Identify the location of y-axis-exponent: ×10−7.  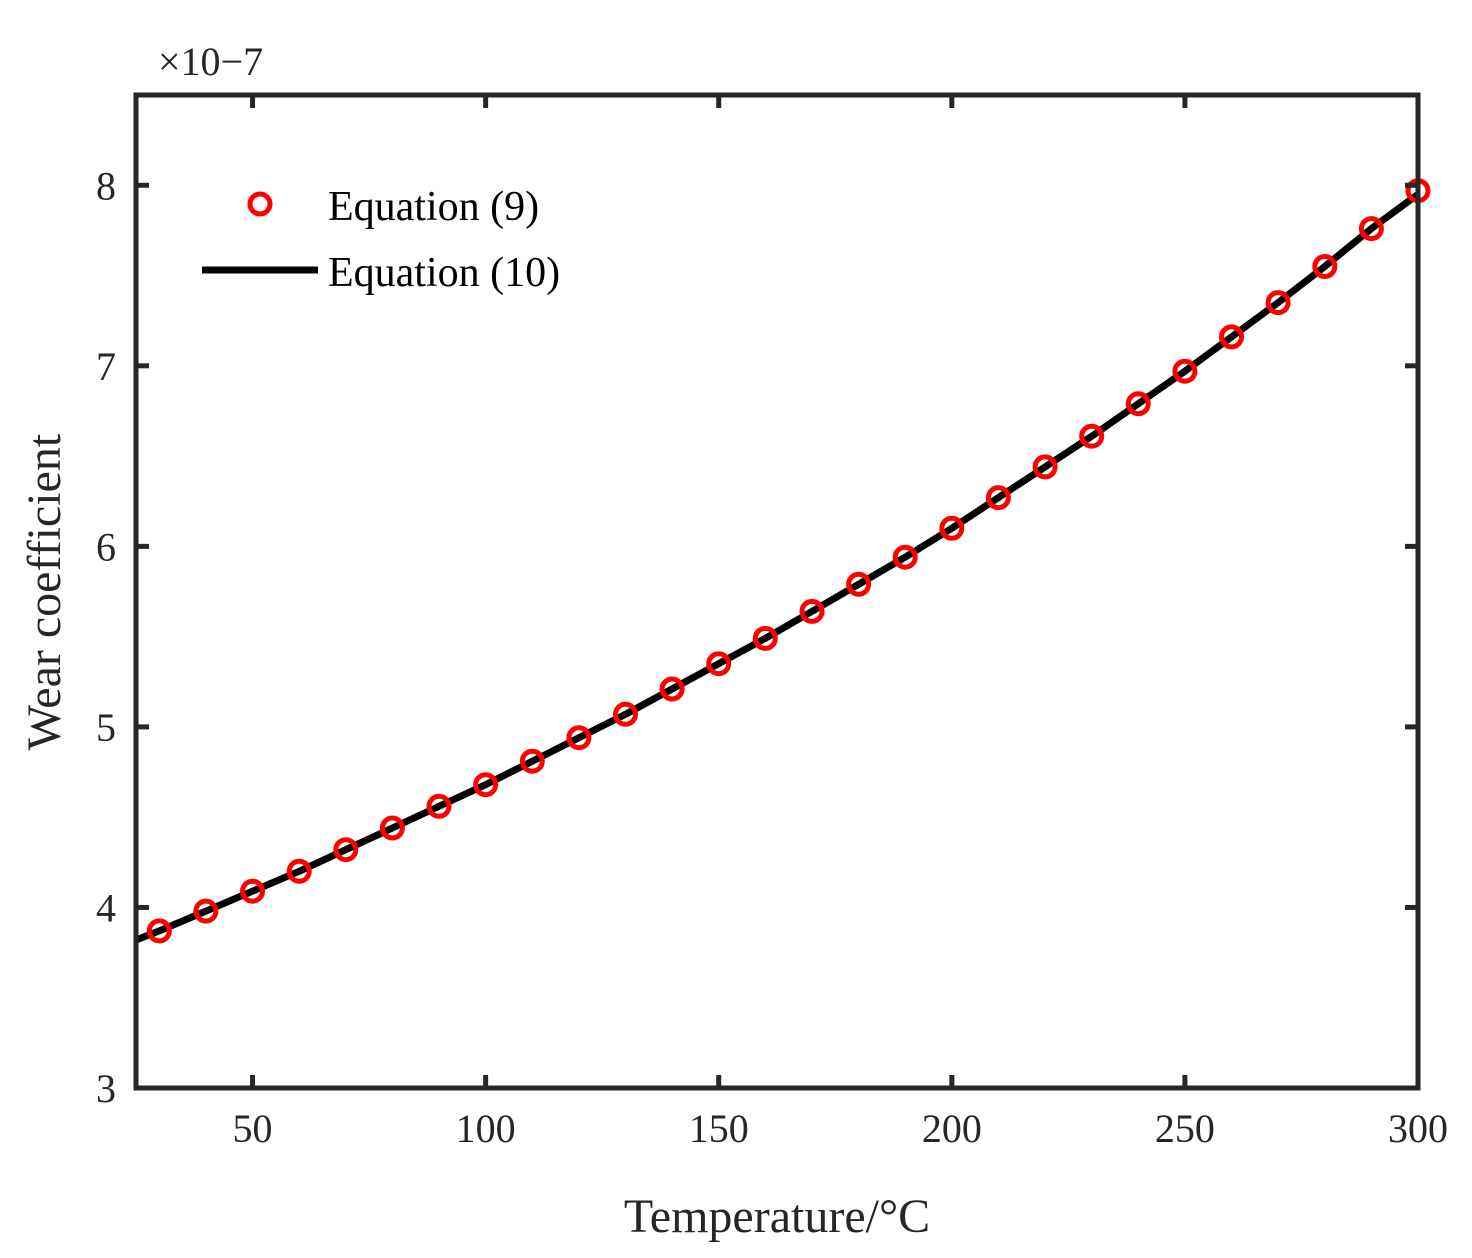
(210, 61).